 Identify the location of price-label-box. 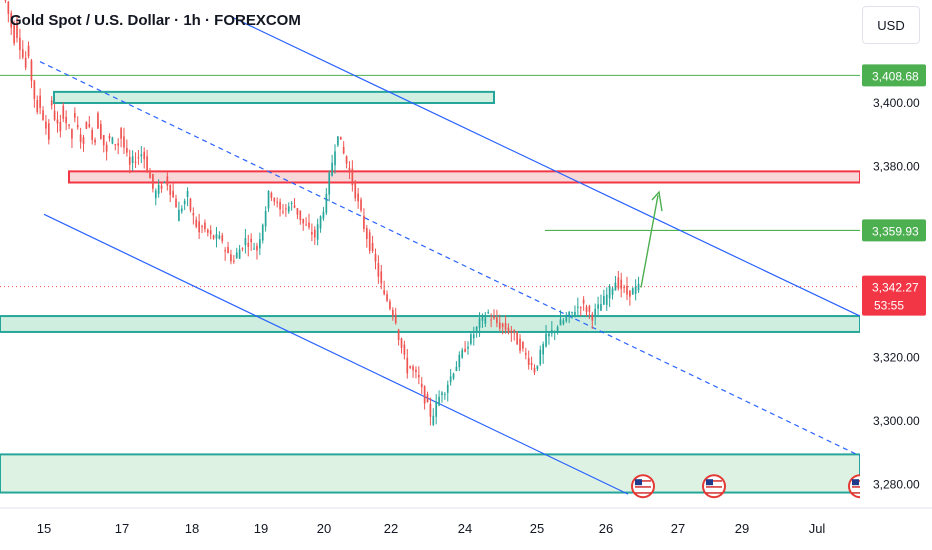
(894, 295).